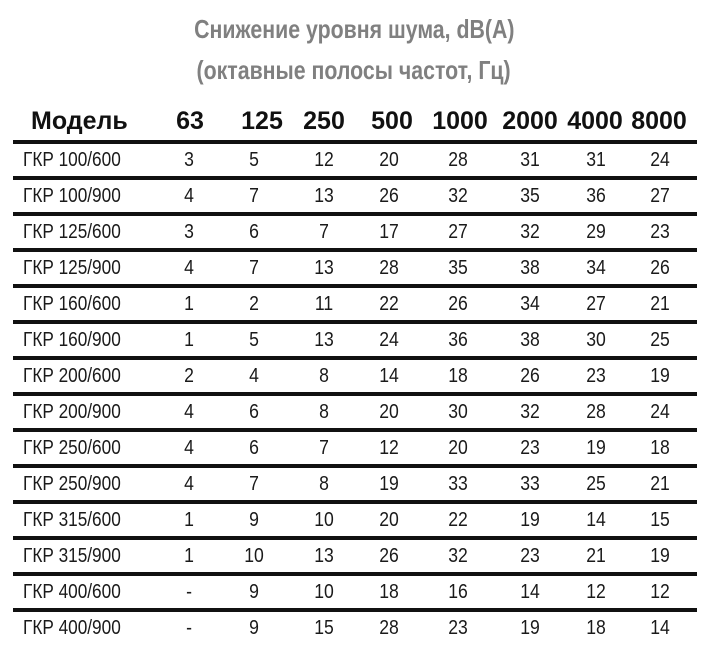  What do you see at coordinates (659, 121) in the screenshot?
I see `header-8000: 8000` at bounding box center [659, 121].